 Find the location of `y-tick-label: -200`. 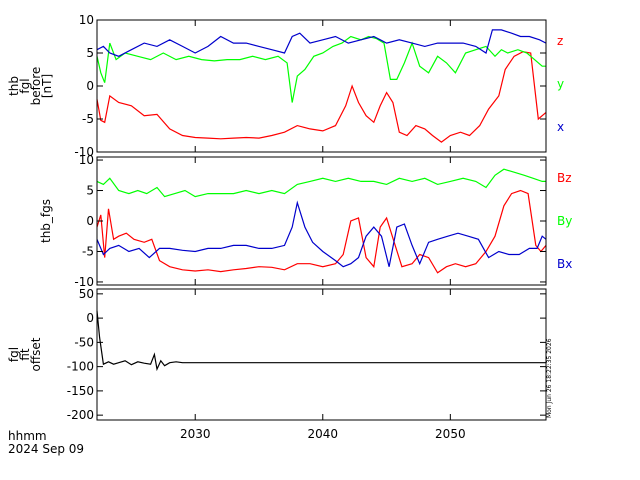

y-tick-label: -200 is located at coordinates (80, 415).